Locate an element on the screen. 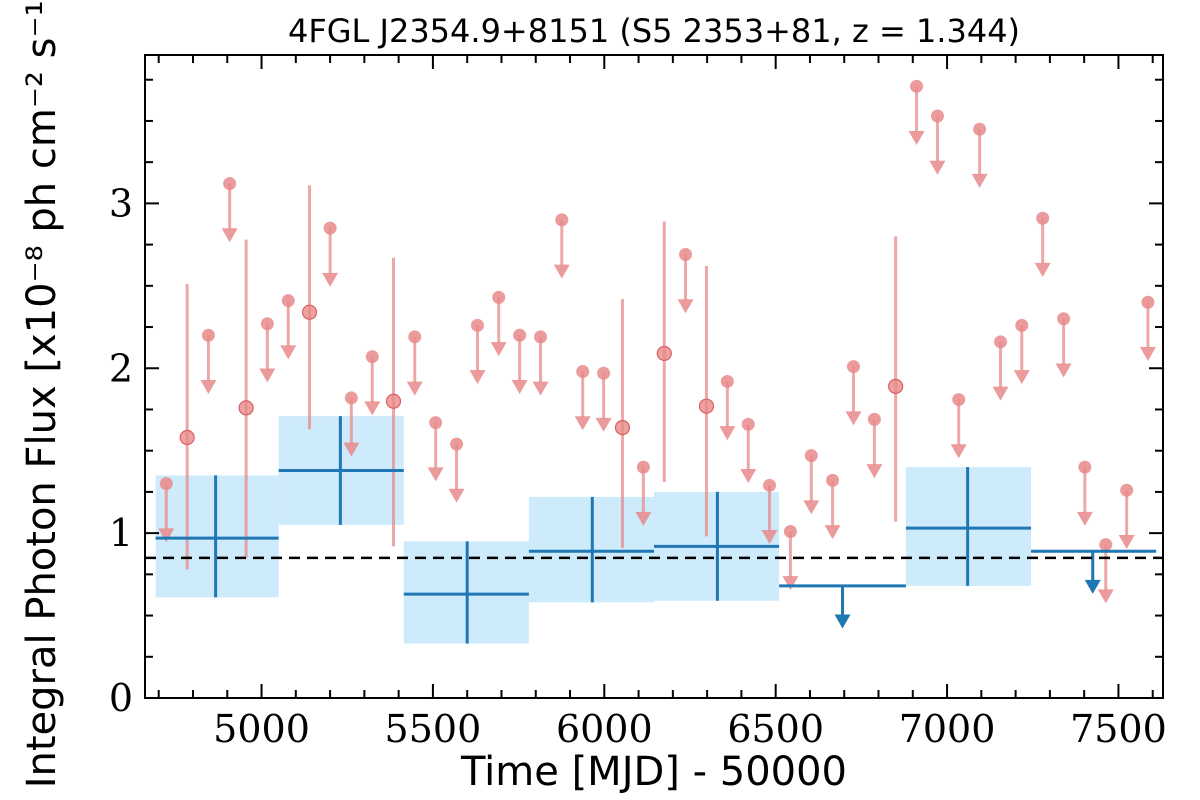 This screenshot has width=1200, height=800. y-axis-title: Integral Photon Flux [x10⁻⁸ ph cm⁻² s⁻¹] is located at coordinates (42, 394).